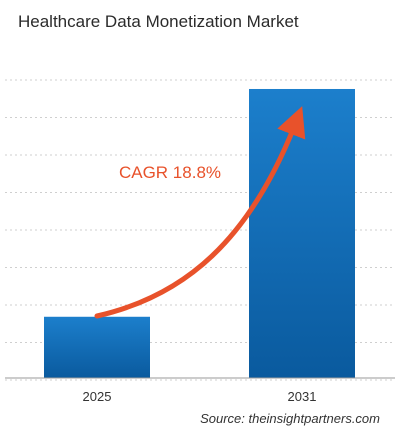 The image size is (400, 440). Describe the element at coordinates (302, 396) in the screenshot. I see `x-tick-label-2031: 2031` at that location.